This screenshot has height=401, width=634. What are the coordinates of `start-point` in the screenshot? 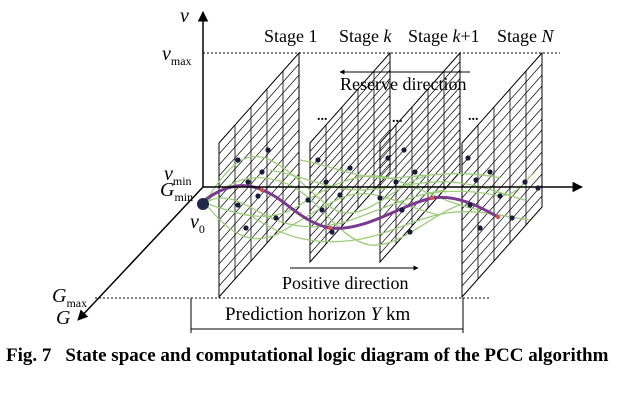 It's located at (203, 204).